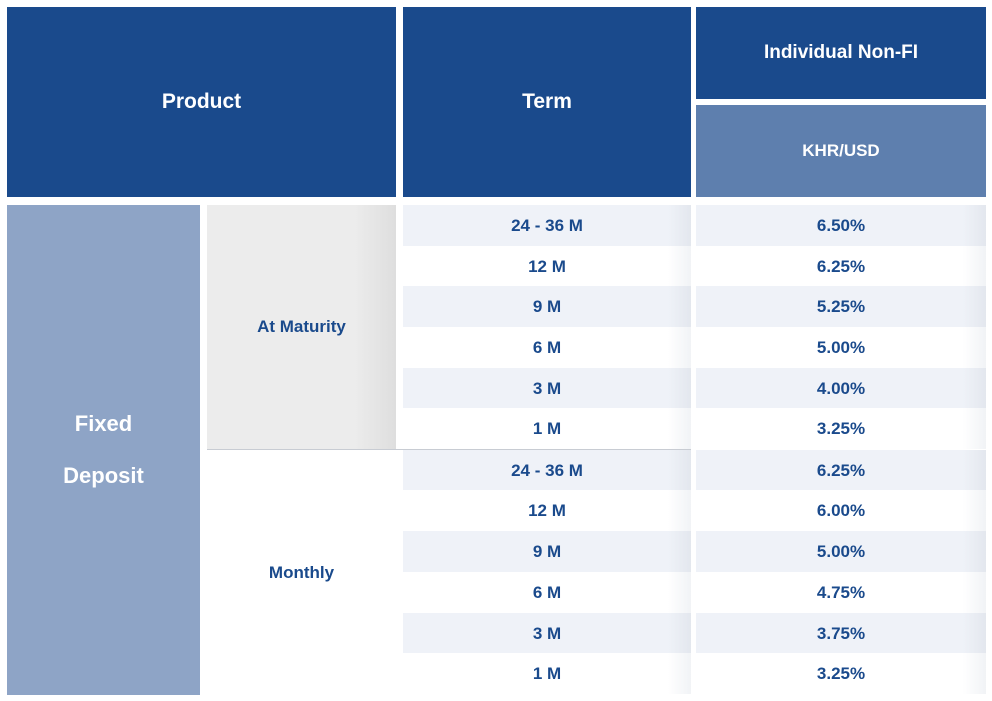 The height and width of the screenshot is (701, 992). I want to click on segment-header: Individual Non-FI, so click(841, 53).